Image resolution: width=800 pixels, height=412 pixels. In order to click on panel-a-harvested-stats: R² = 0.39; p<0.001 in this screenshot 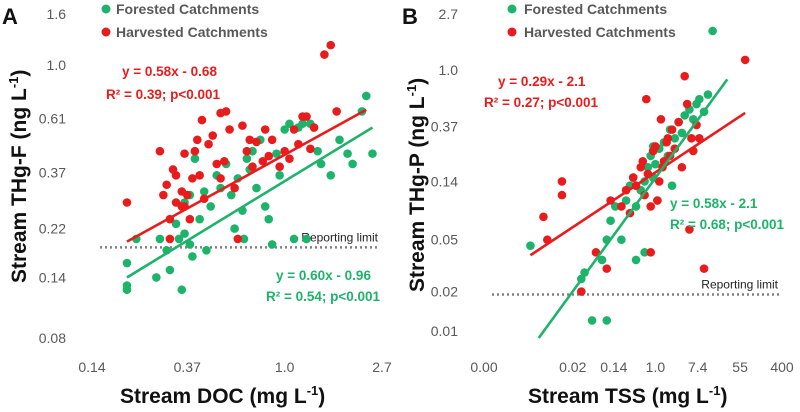, I will do `click(163, 94)`.